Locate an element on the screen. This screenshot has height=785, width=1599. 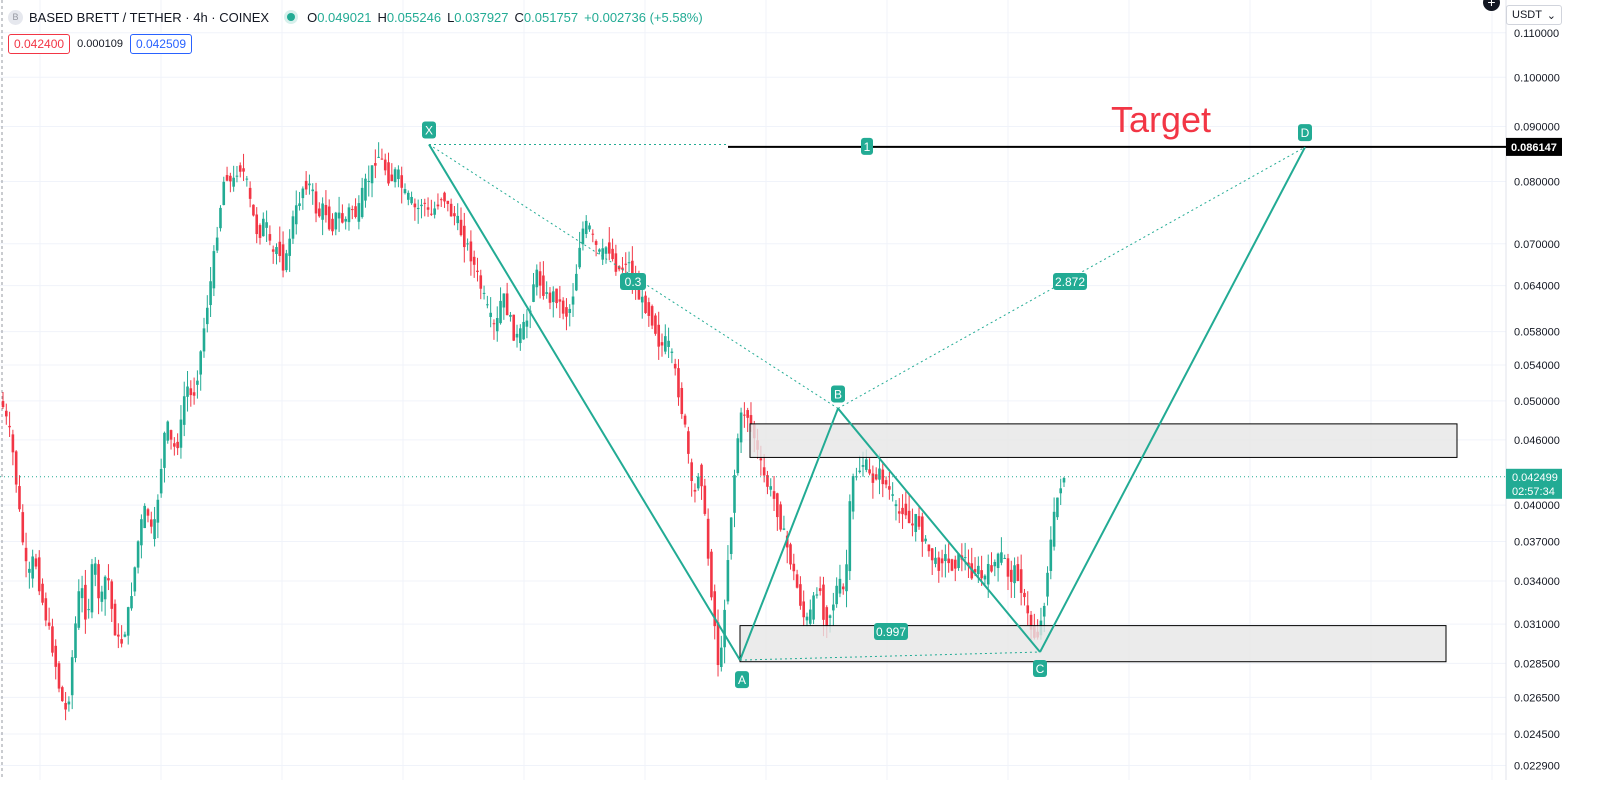
sell-button: 0.042400 is located at coordinates (39, 44).